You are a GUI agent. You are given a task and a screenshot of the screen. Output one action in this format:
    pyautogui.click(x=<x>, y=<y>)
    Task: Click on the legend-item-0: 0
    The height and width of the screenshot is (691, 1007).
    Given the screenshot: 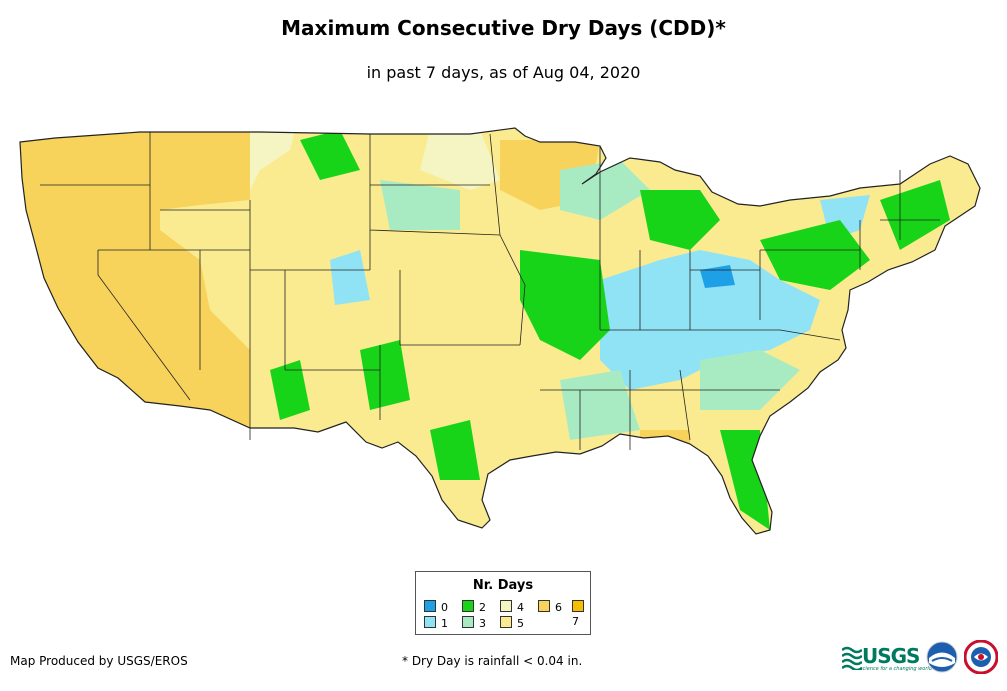 What is the action you would take?
    pyautogui.click(x=436, y=607)
    